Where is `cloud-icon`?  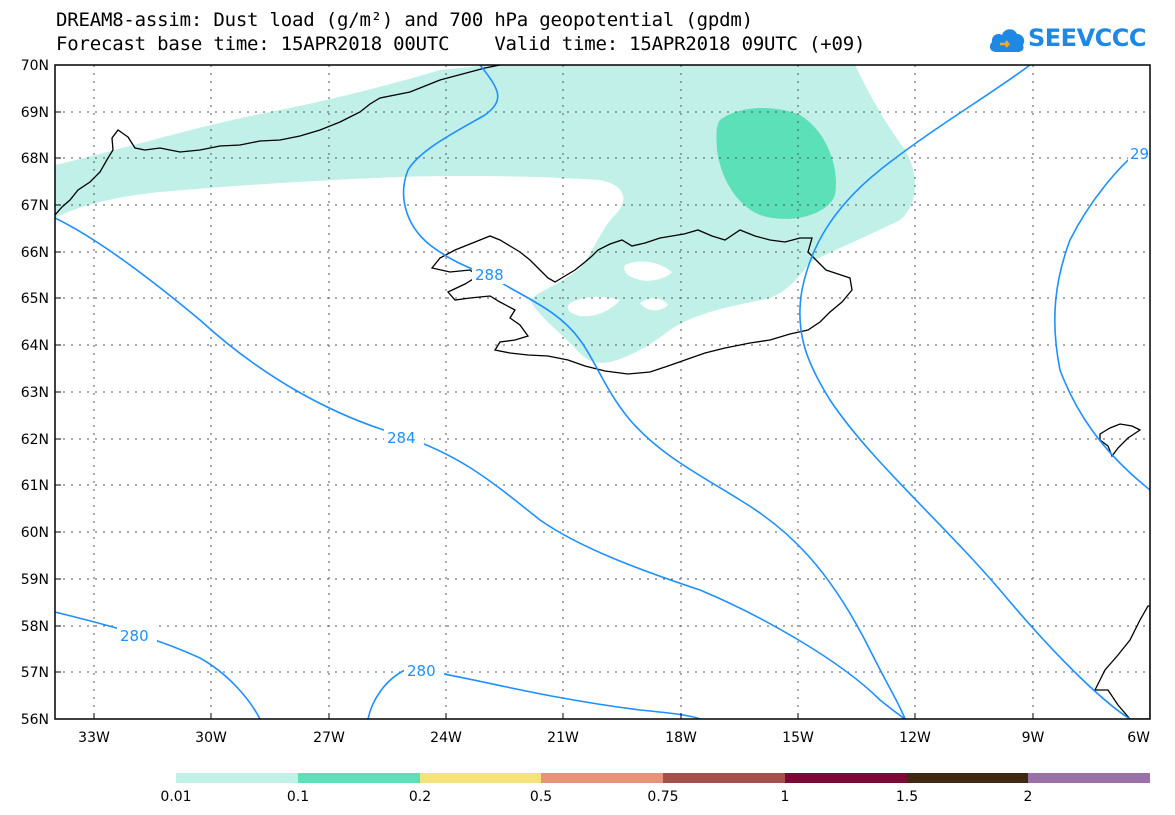 cloud-icon is located at coordinates (1007, 40).